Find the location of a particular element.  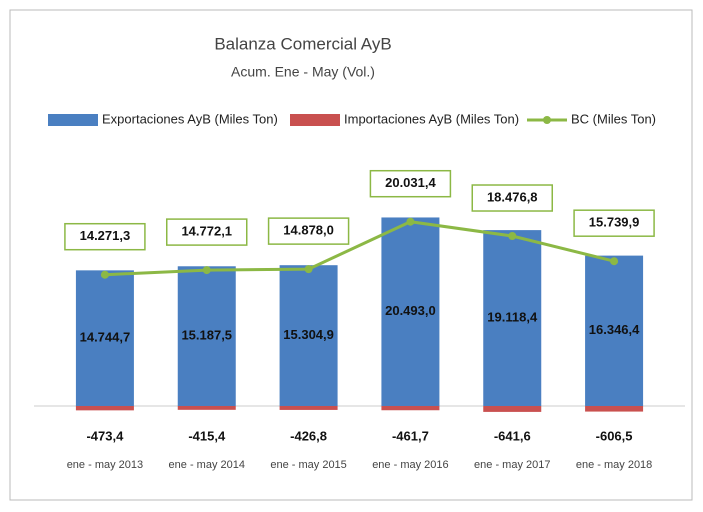

bar-value-label: 20.493,0 is located at coordinates (410, 310).